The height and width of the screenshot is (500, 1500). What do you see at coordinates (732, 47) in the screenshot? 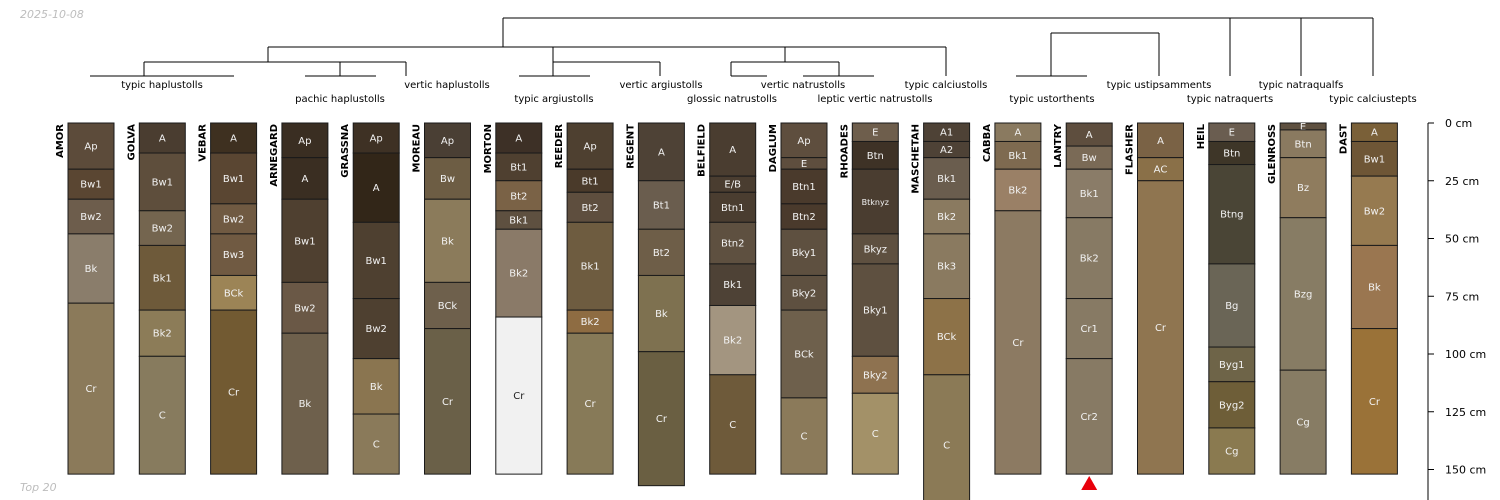
I see `dendrogram` at bounding box center [732, 47].